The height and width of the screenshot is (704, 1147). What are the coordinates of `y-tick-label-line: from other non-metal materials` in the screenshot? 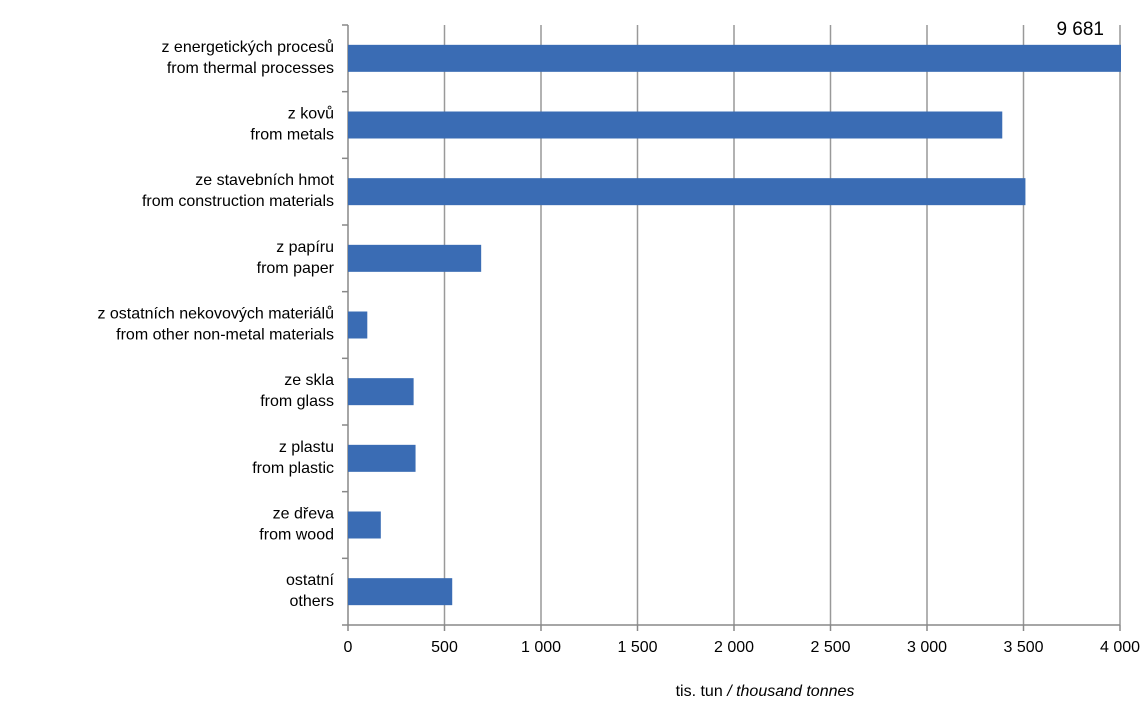 It's located at (225, 335).